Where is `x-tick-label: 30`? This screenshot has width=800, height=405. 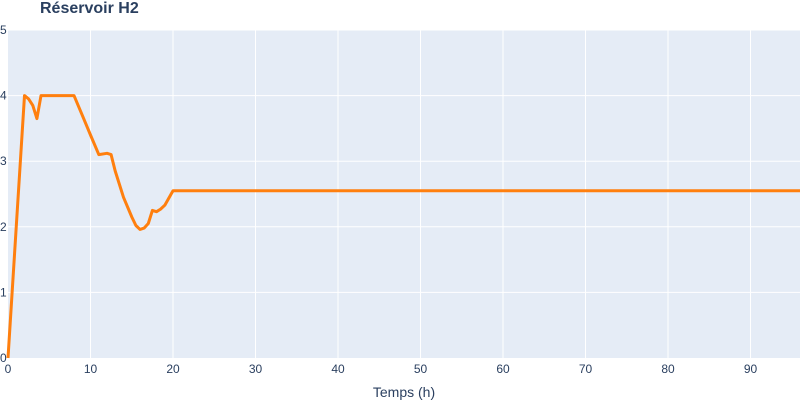
x-tick-label: 30 is located at coordinates (256, 369).